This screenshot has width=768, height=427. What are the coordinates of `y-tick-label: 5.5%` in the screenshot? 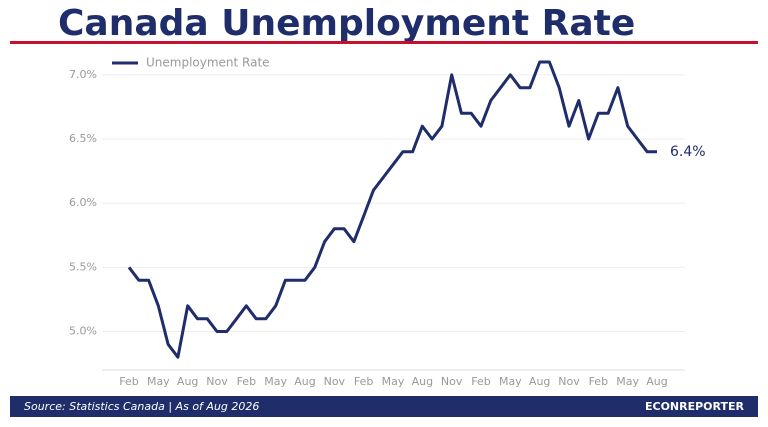 It's located at (83, 266).